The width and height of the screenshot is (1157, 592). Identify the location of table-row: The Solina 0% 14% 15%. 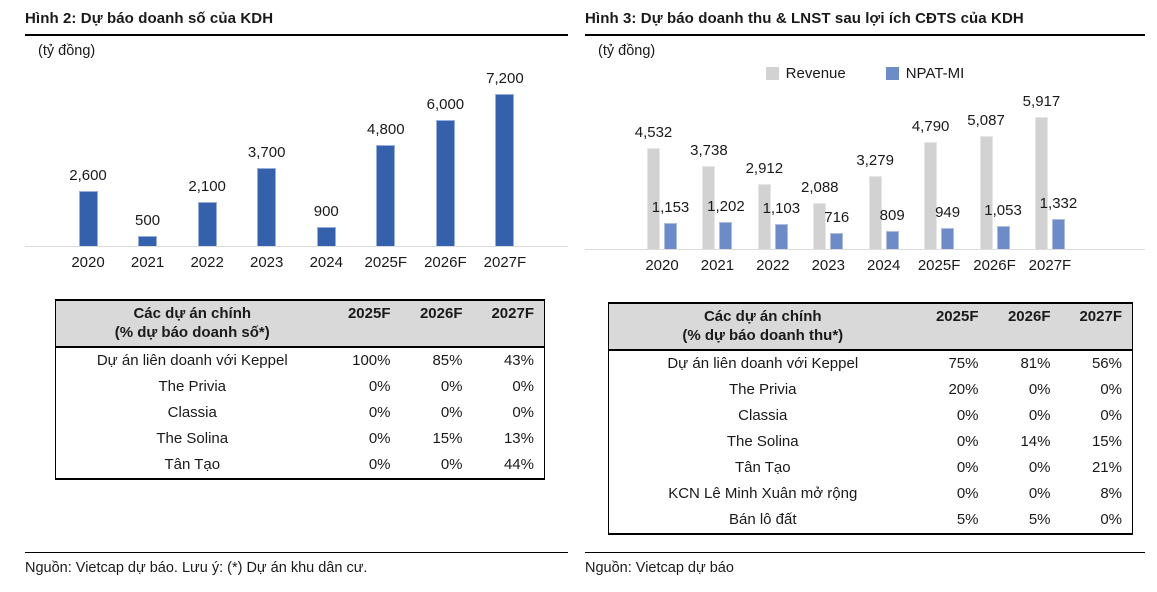
(871, 442).